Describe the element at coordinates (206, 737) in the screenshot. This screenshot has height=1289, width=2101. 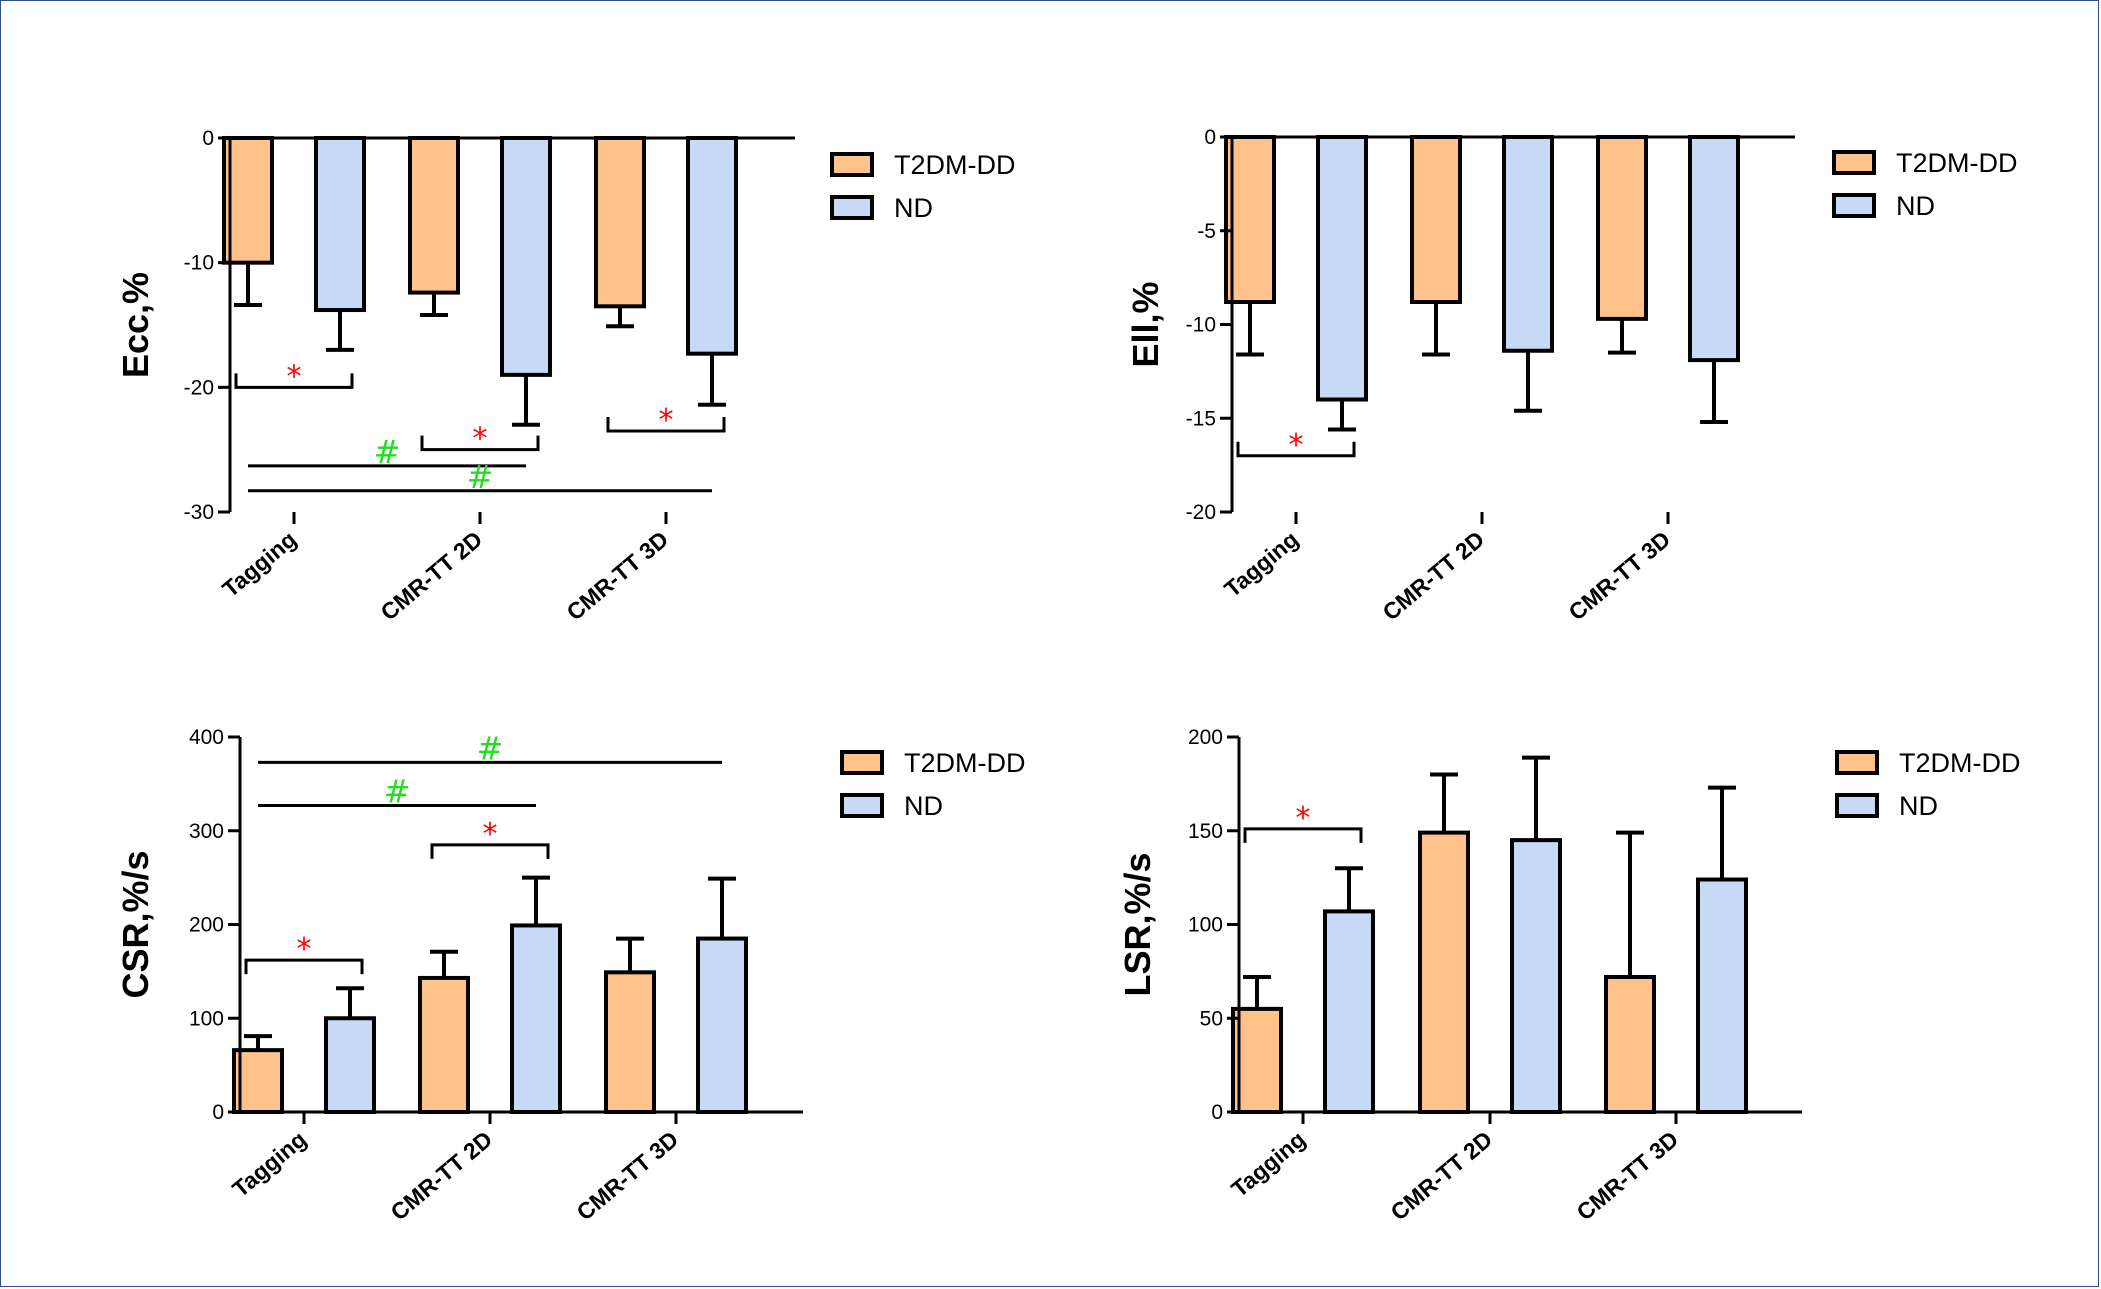
I see `y-tick-label: 400` at that location.